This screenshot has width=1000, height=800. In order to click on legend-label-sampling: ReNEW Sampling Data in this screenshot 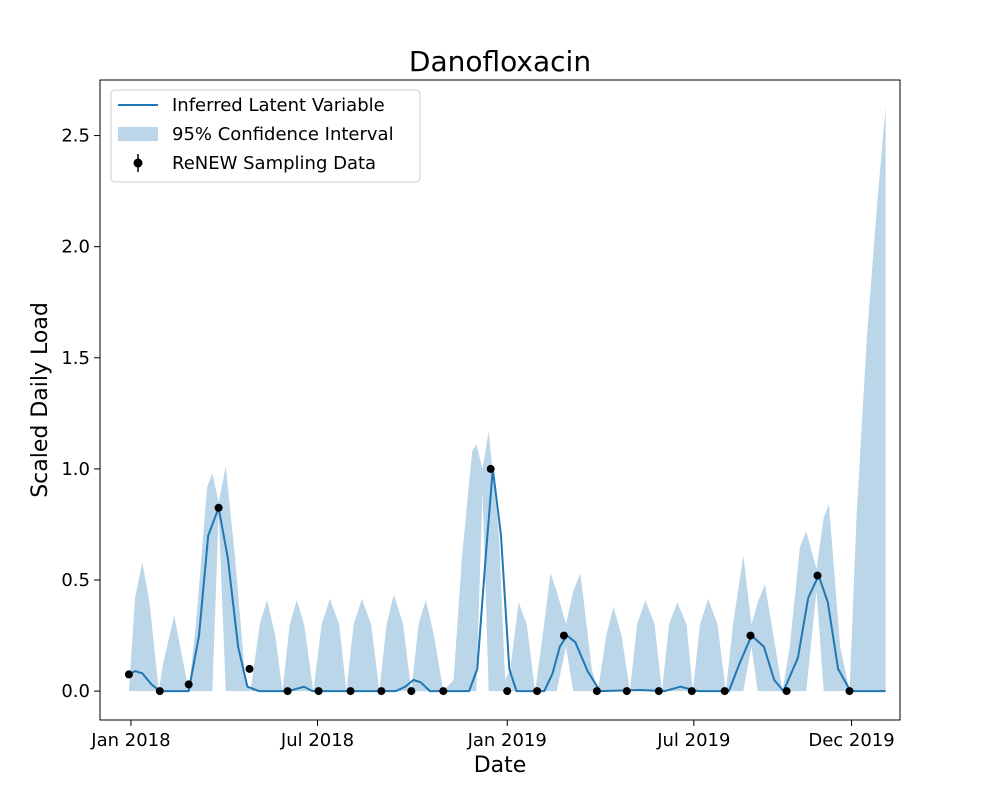, I will do `click(274, 163)`.